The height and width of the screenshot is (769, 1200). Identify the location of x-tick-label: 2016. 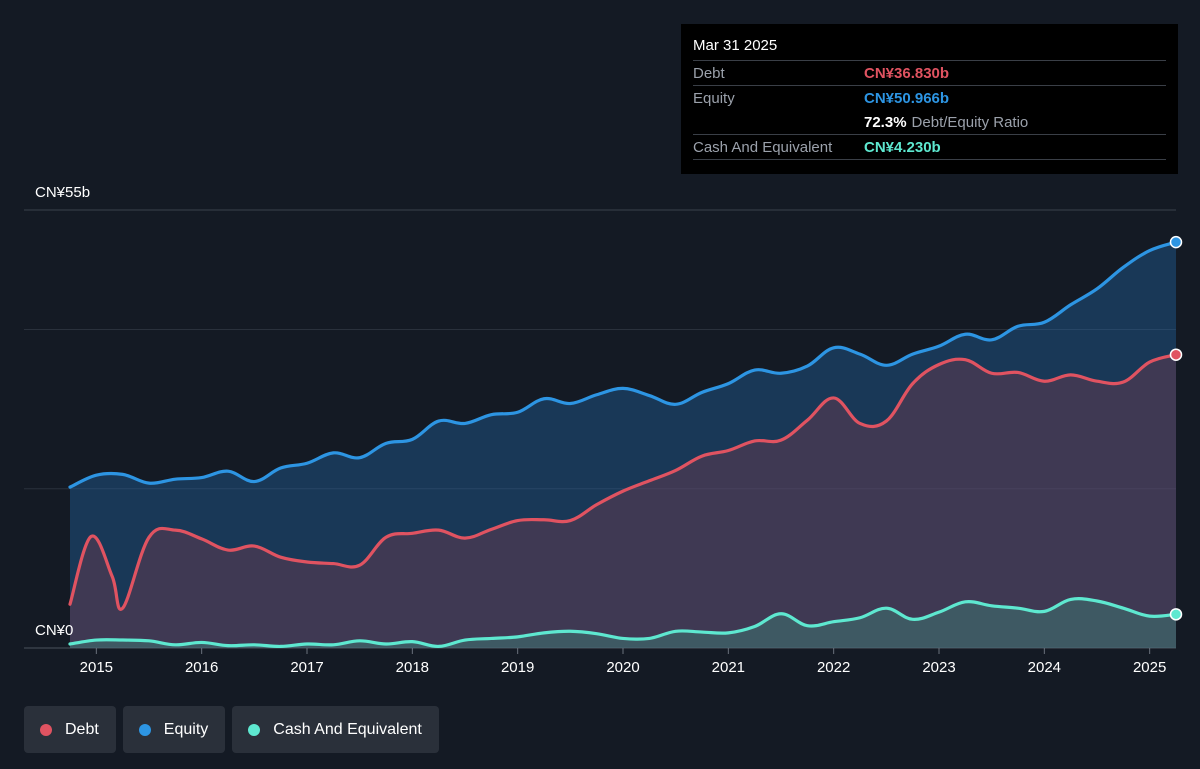
(201, 667).